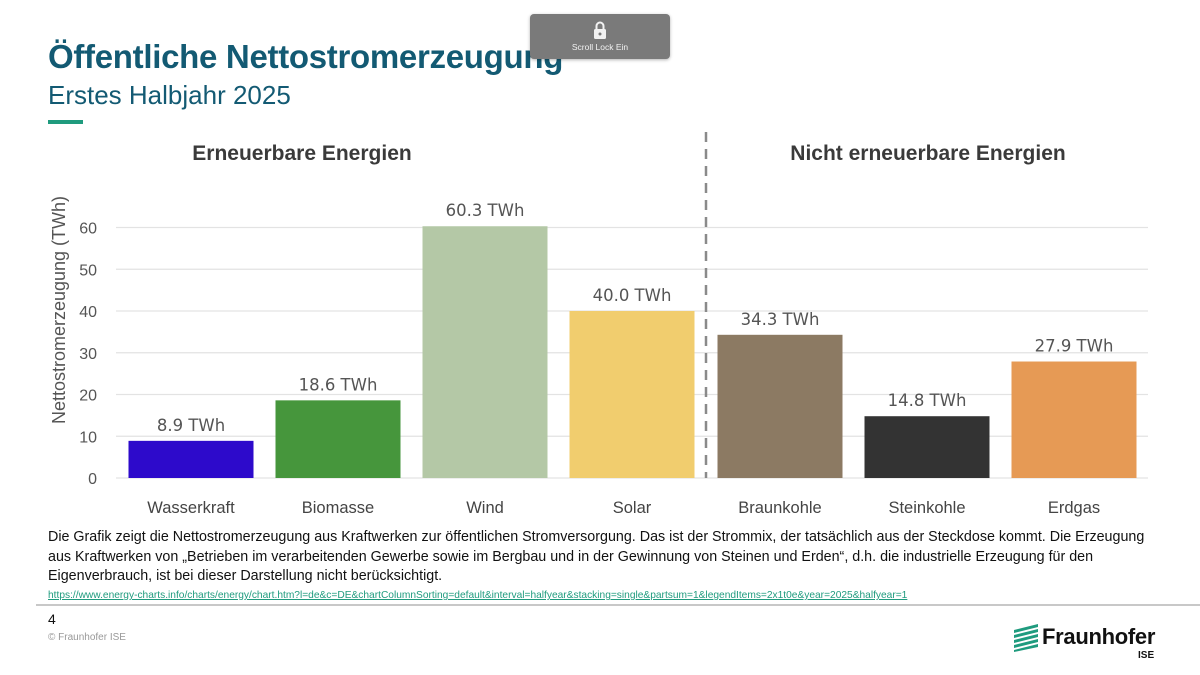  What do you see at coordinates (600, 30) in the screenshot?
I see `lock-icon` at bounding box center [600, 30].